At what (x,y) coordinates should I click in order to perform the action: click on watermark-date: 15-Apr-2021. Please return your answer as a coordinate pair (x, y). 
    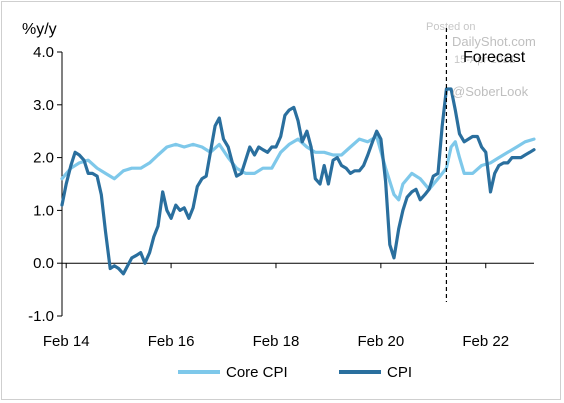
    Looking at the image, I should click on (484, 60).